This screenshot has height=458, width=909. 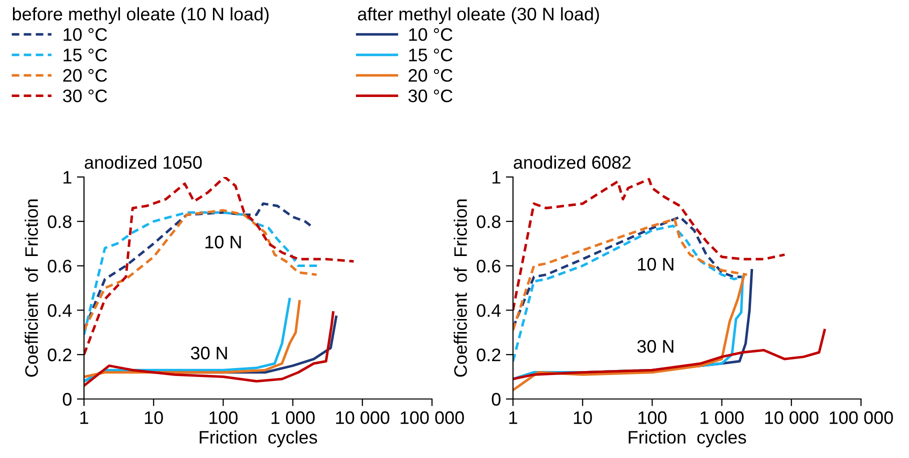 I want to click on legend-title: after methyl oleate (30 N load), so click(x=478, y=15).